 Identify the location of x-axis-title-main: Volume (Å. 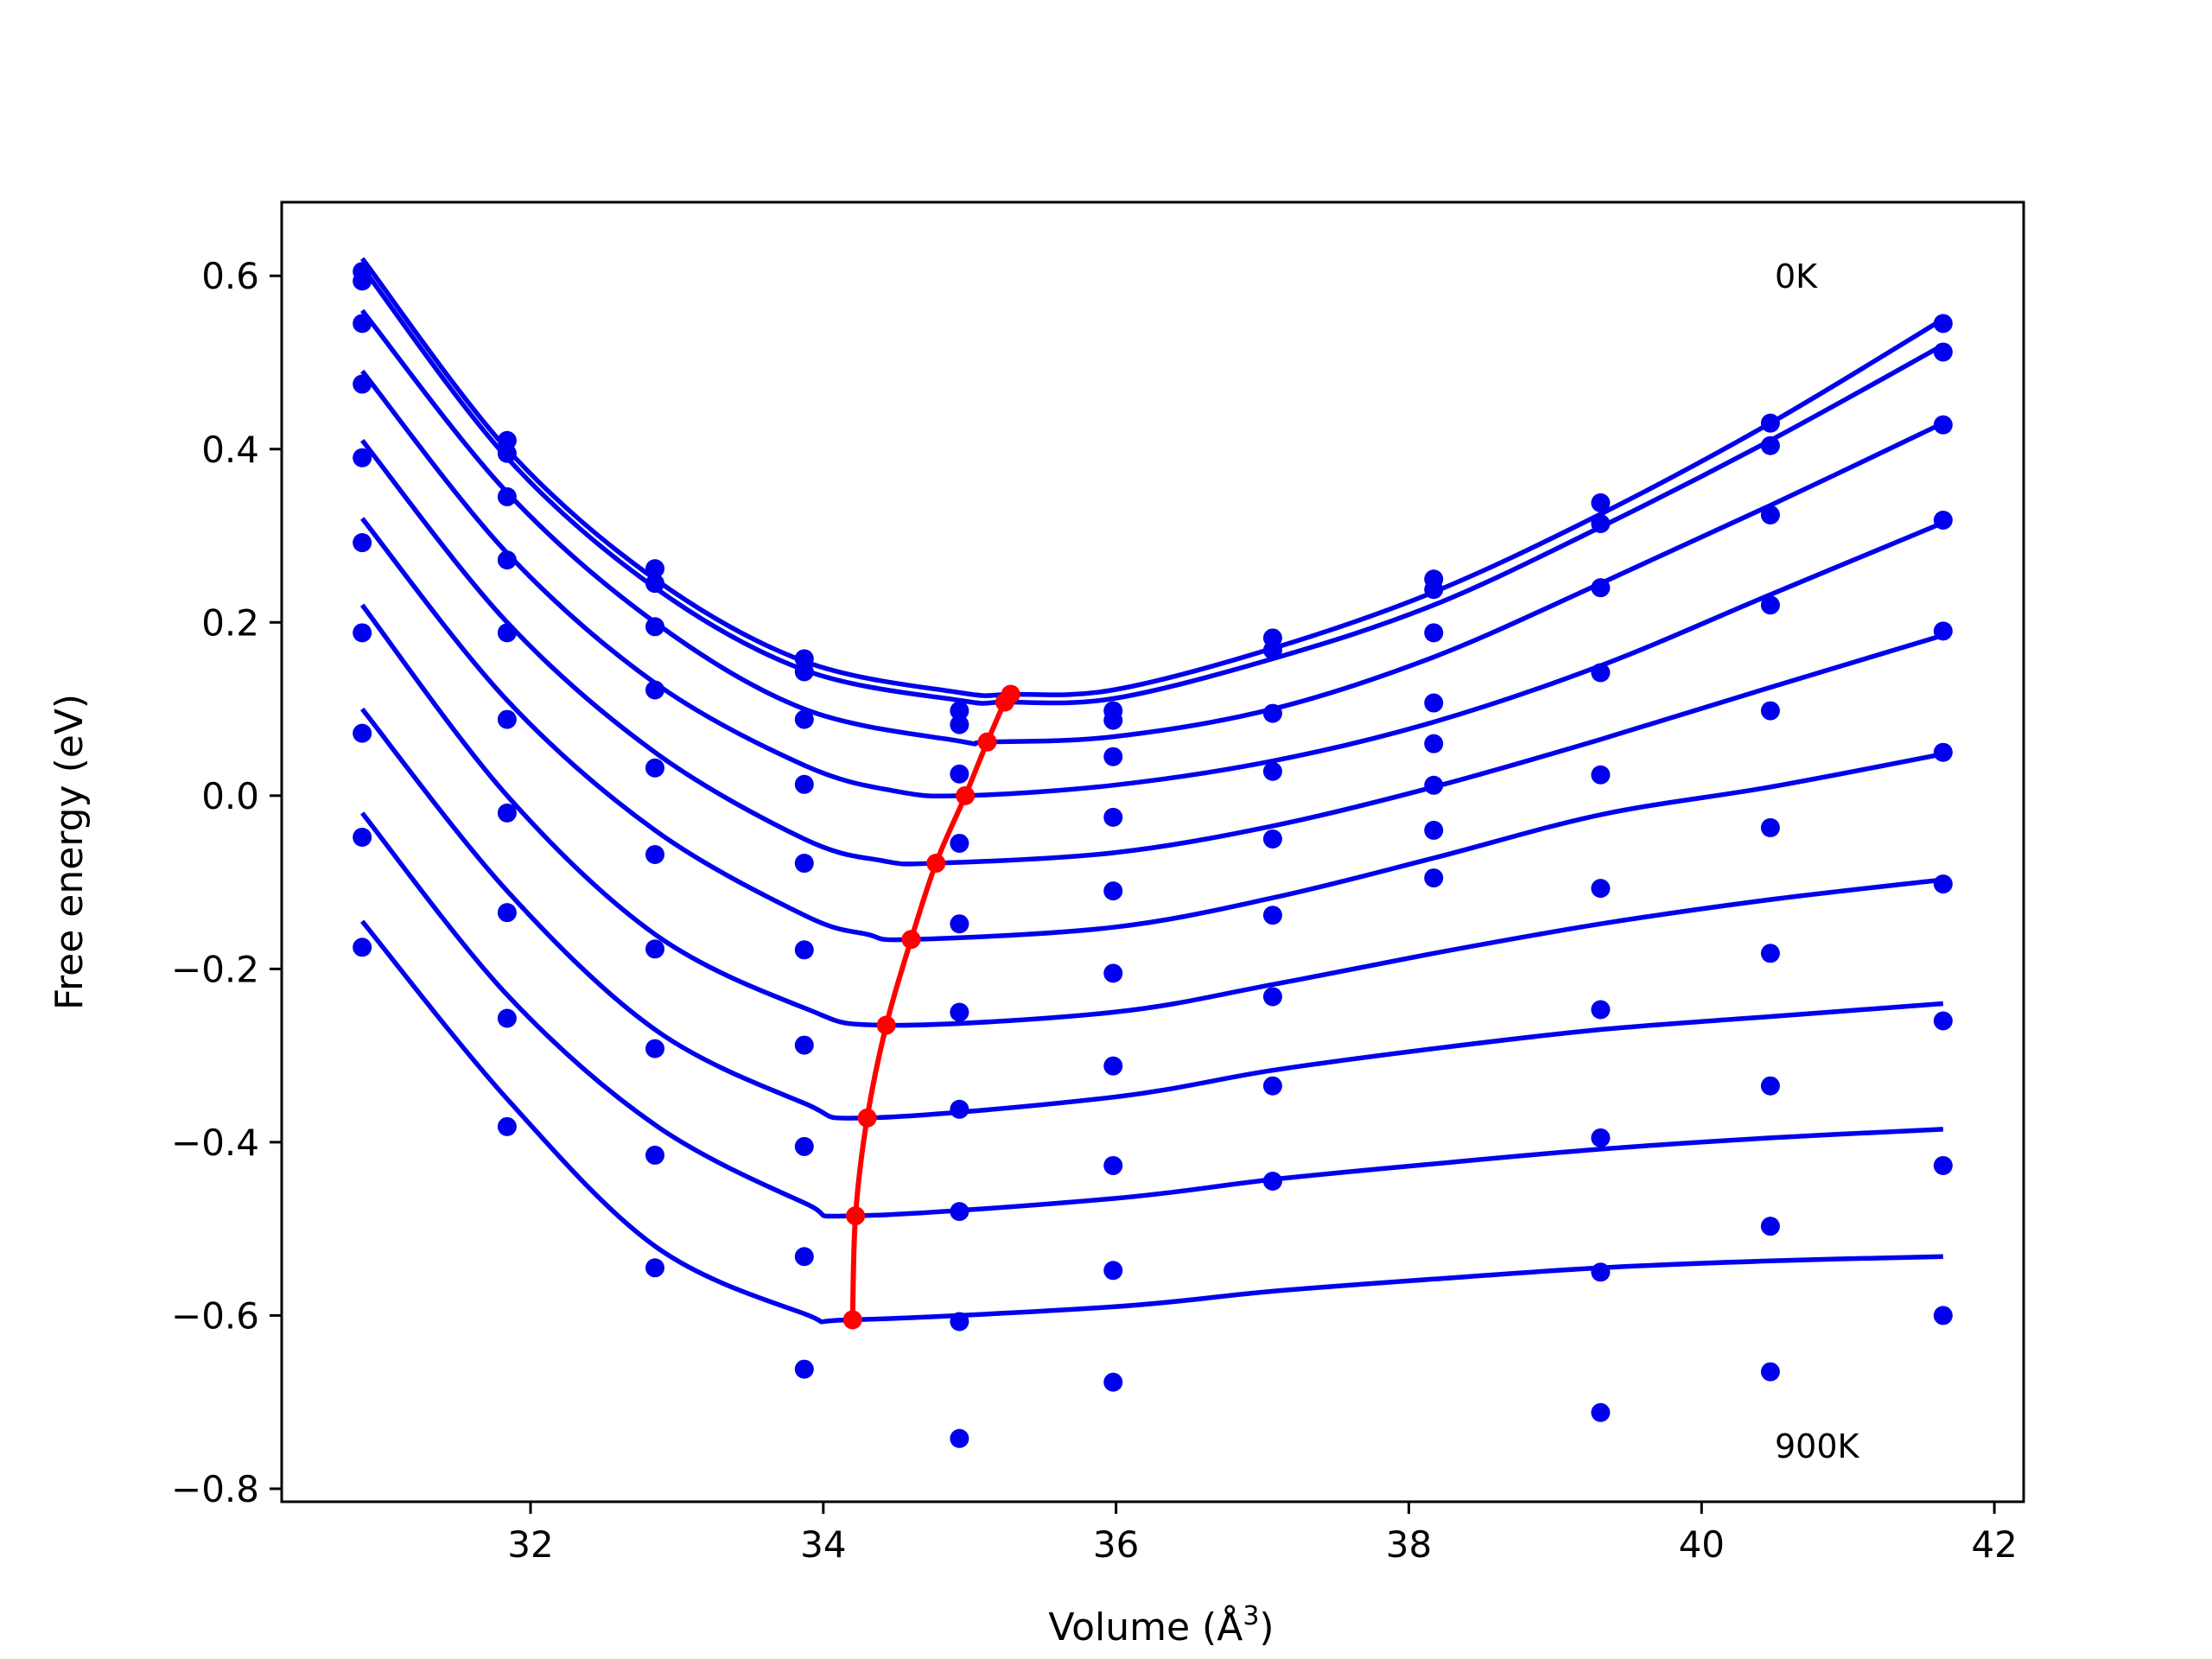
(1145, 1626).